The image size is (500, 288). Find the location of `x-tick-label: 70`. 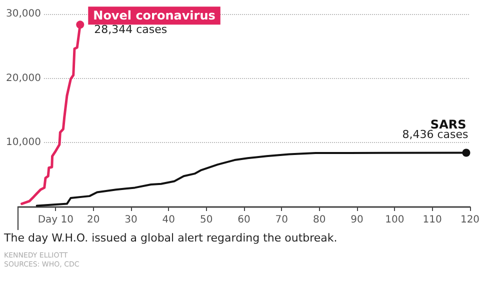

x-tick-label: 70 is located at coordinates (281, 220).